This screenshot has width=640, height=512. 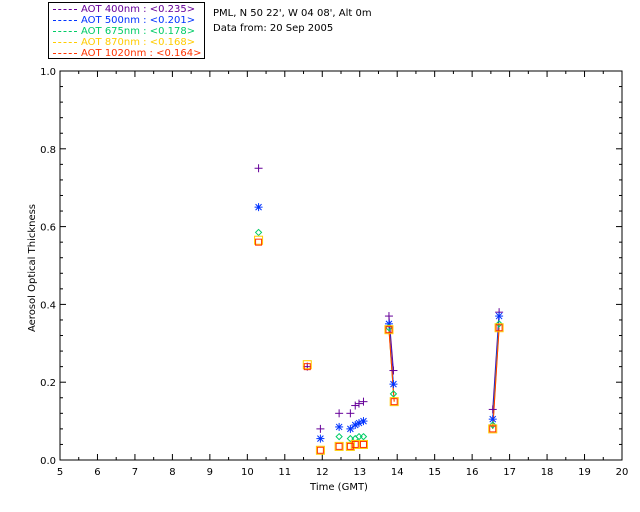 I want to click on legend-label-675nm: AOT 675nm : <0.178>, so click(x=138, y=31).